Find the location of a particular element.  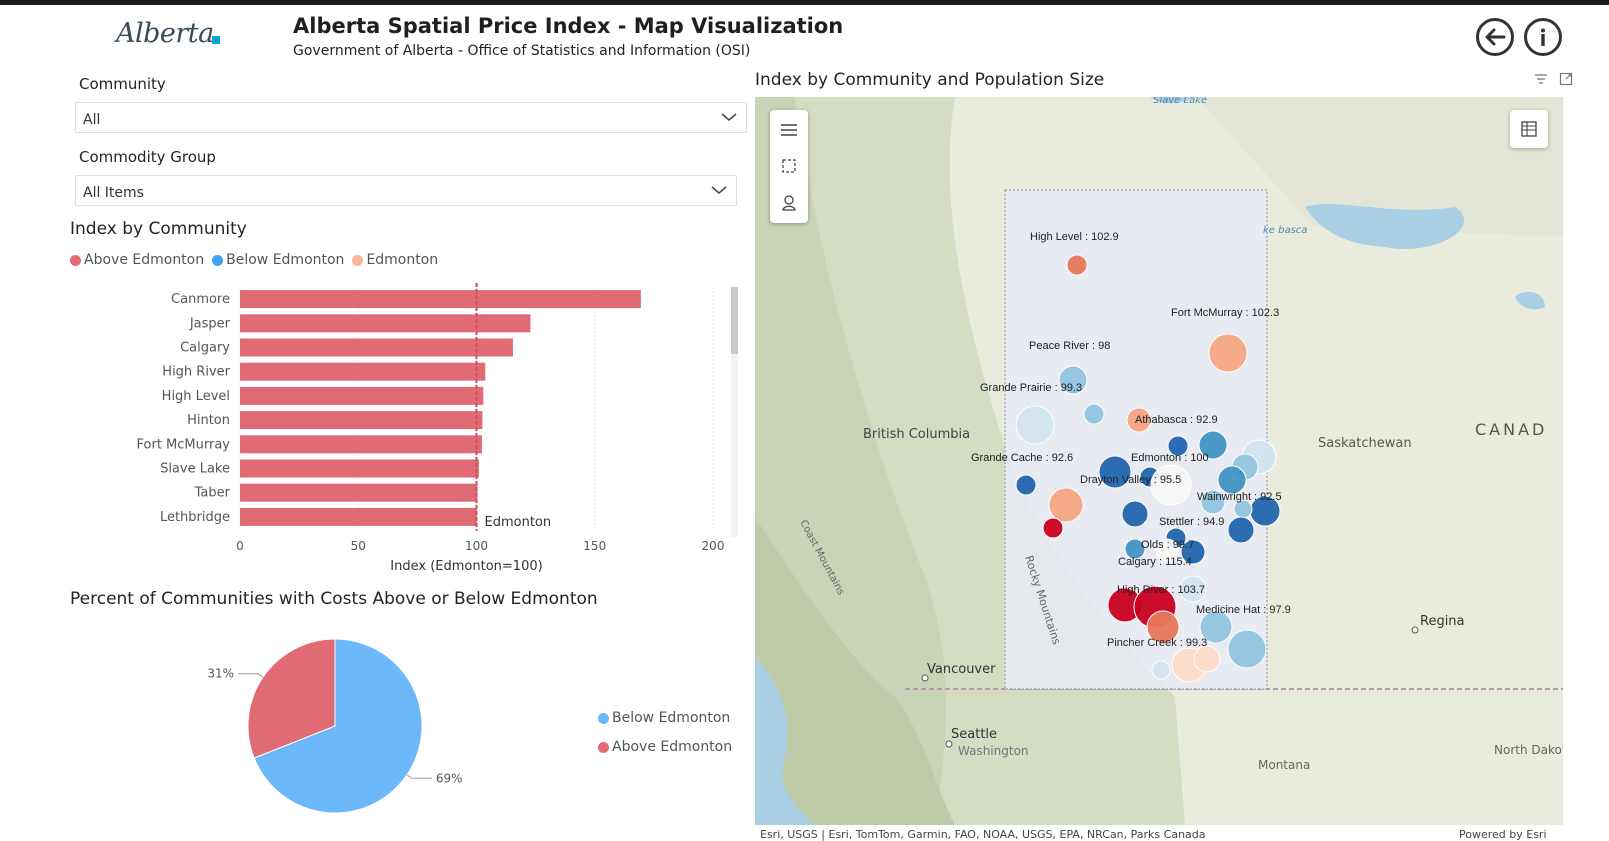

lake-athabasca is located at coordinates (1385, 226).